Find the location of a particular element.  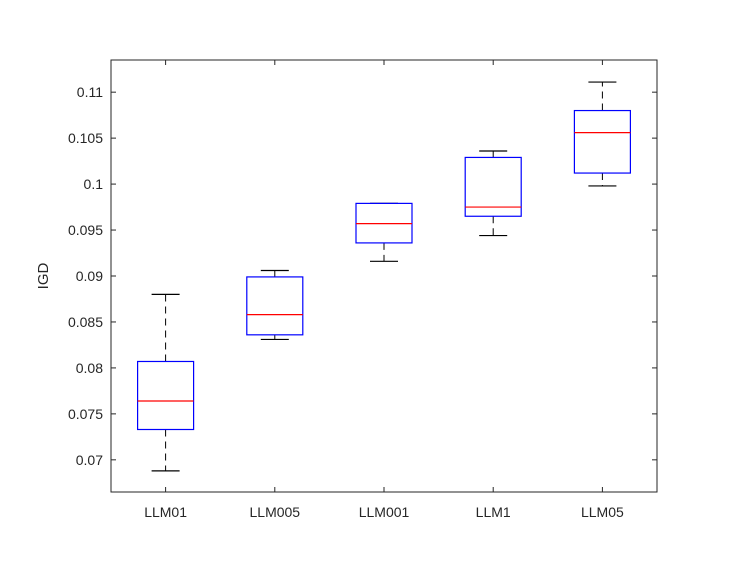

x-tick-label: LLM05 is located at coordinates (602, 512).